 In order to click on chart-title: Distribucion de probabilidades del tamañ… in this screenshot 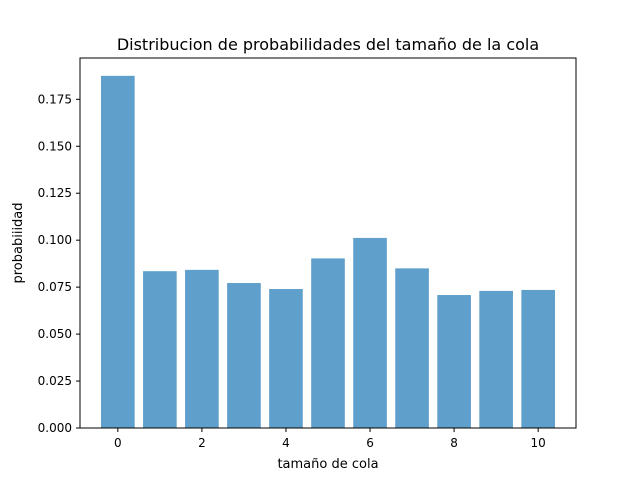, I will do `click(328, 44)`.